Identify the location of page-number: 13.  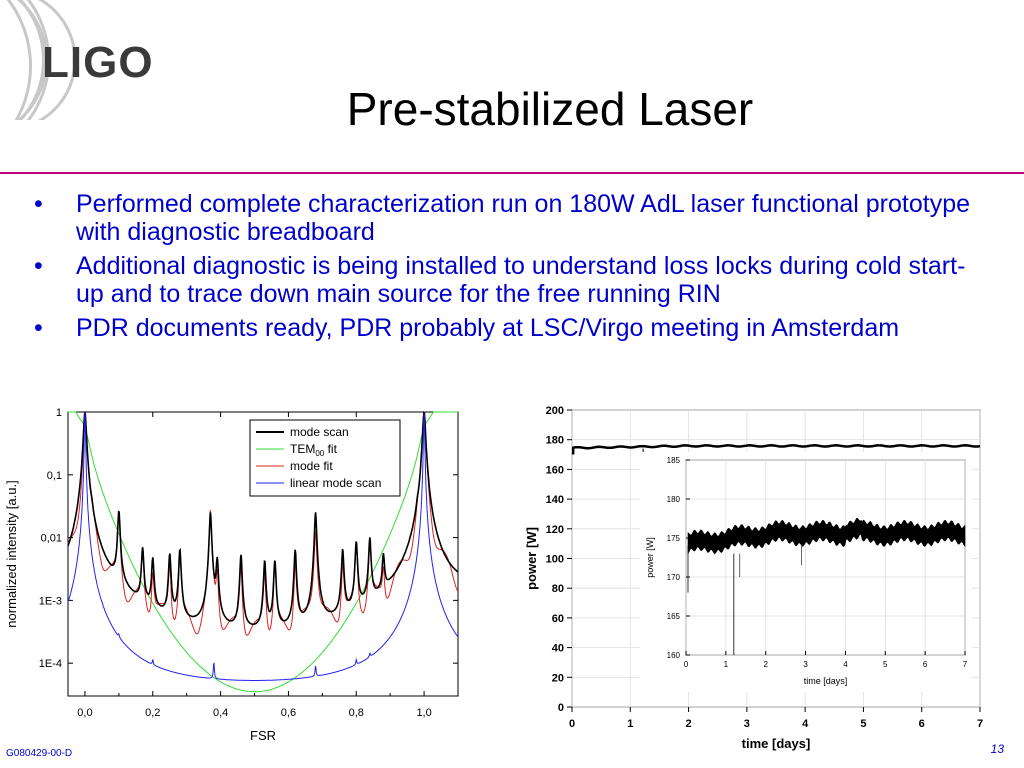
(997, 749).